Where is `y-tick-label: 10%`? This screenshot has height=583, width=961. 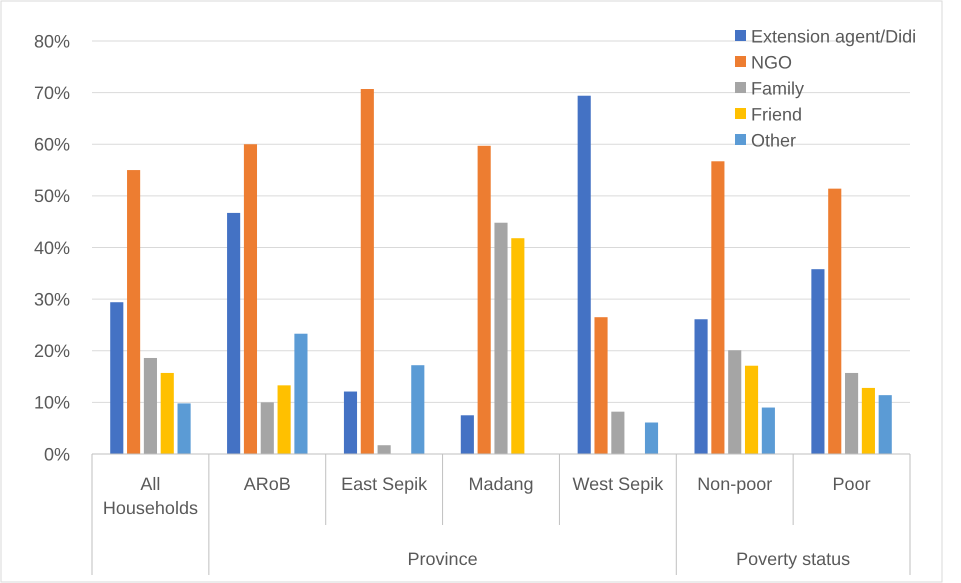 y-tick-label: 10% is located at coordinates (52, 402).